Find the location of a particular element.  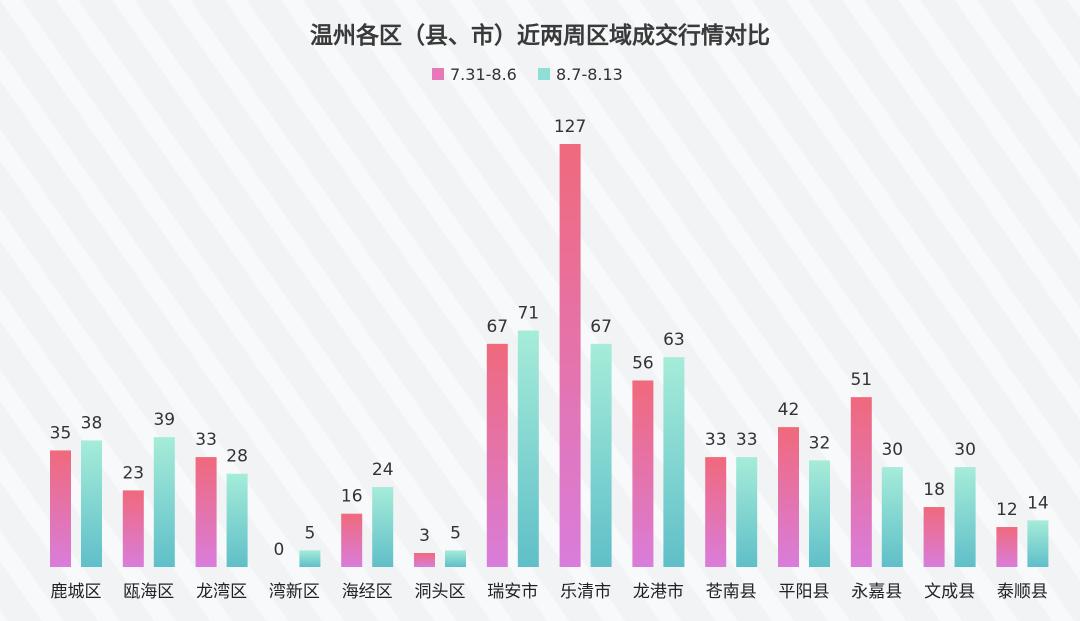

value-label-series-2-2: 39 is located at coordinates (164, 420).